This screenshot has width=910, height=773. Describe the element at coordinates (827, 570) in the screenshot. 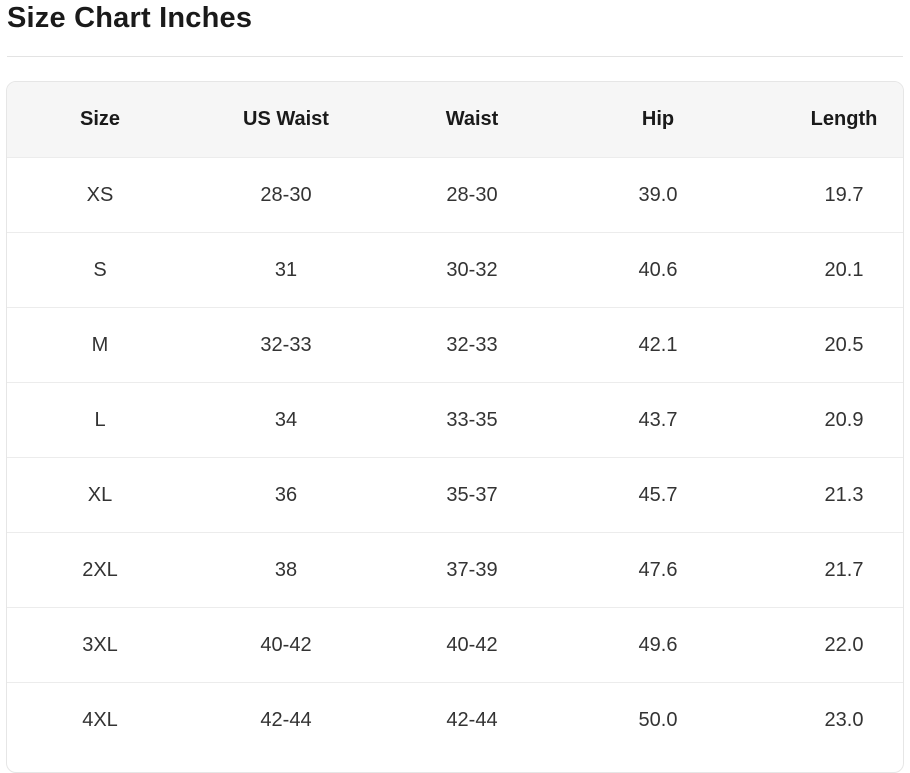

I see `table-cell: 21.7` at that location.